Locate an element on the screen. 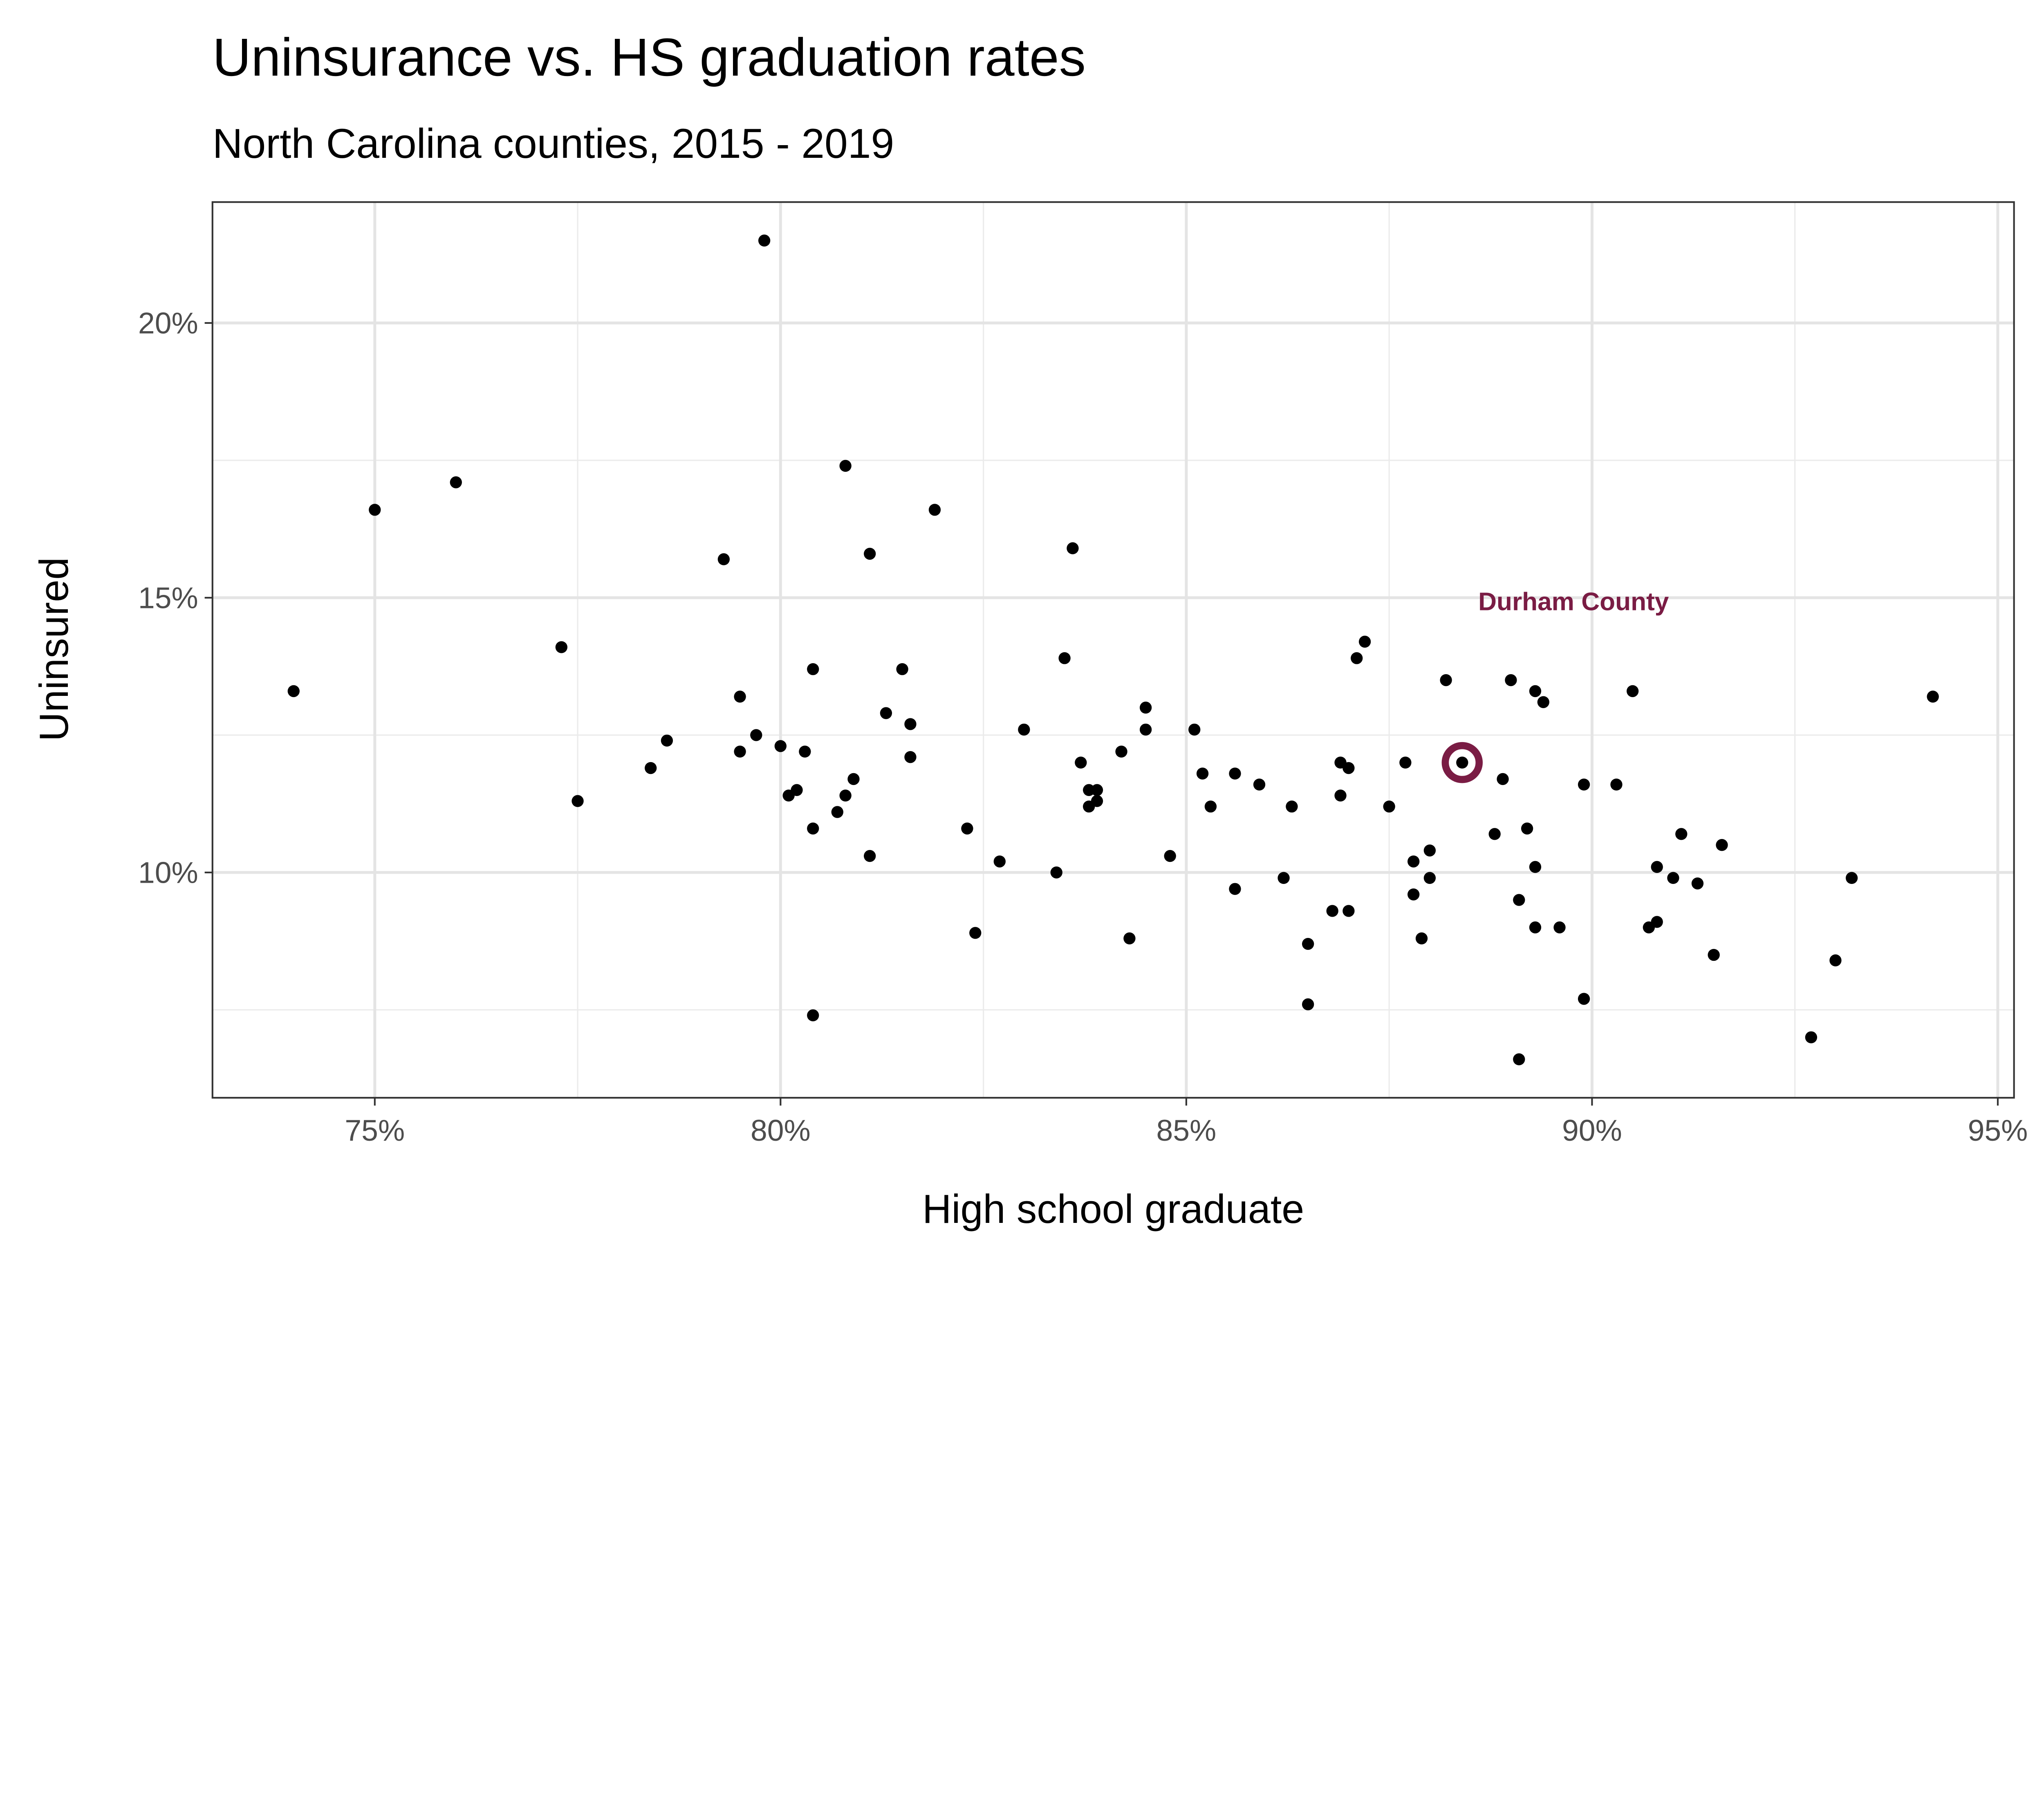  x-axis-ticks: 75% 80% 85% 90% 95% is located at coordinates (1186, 1122).